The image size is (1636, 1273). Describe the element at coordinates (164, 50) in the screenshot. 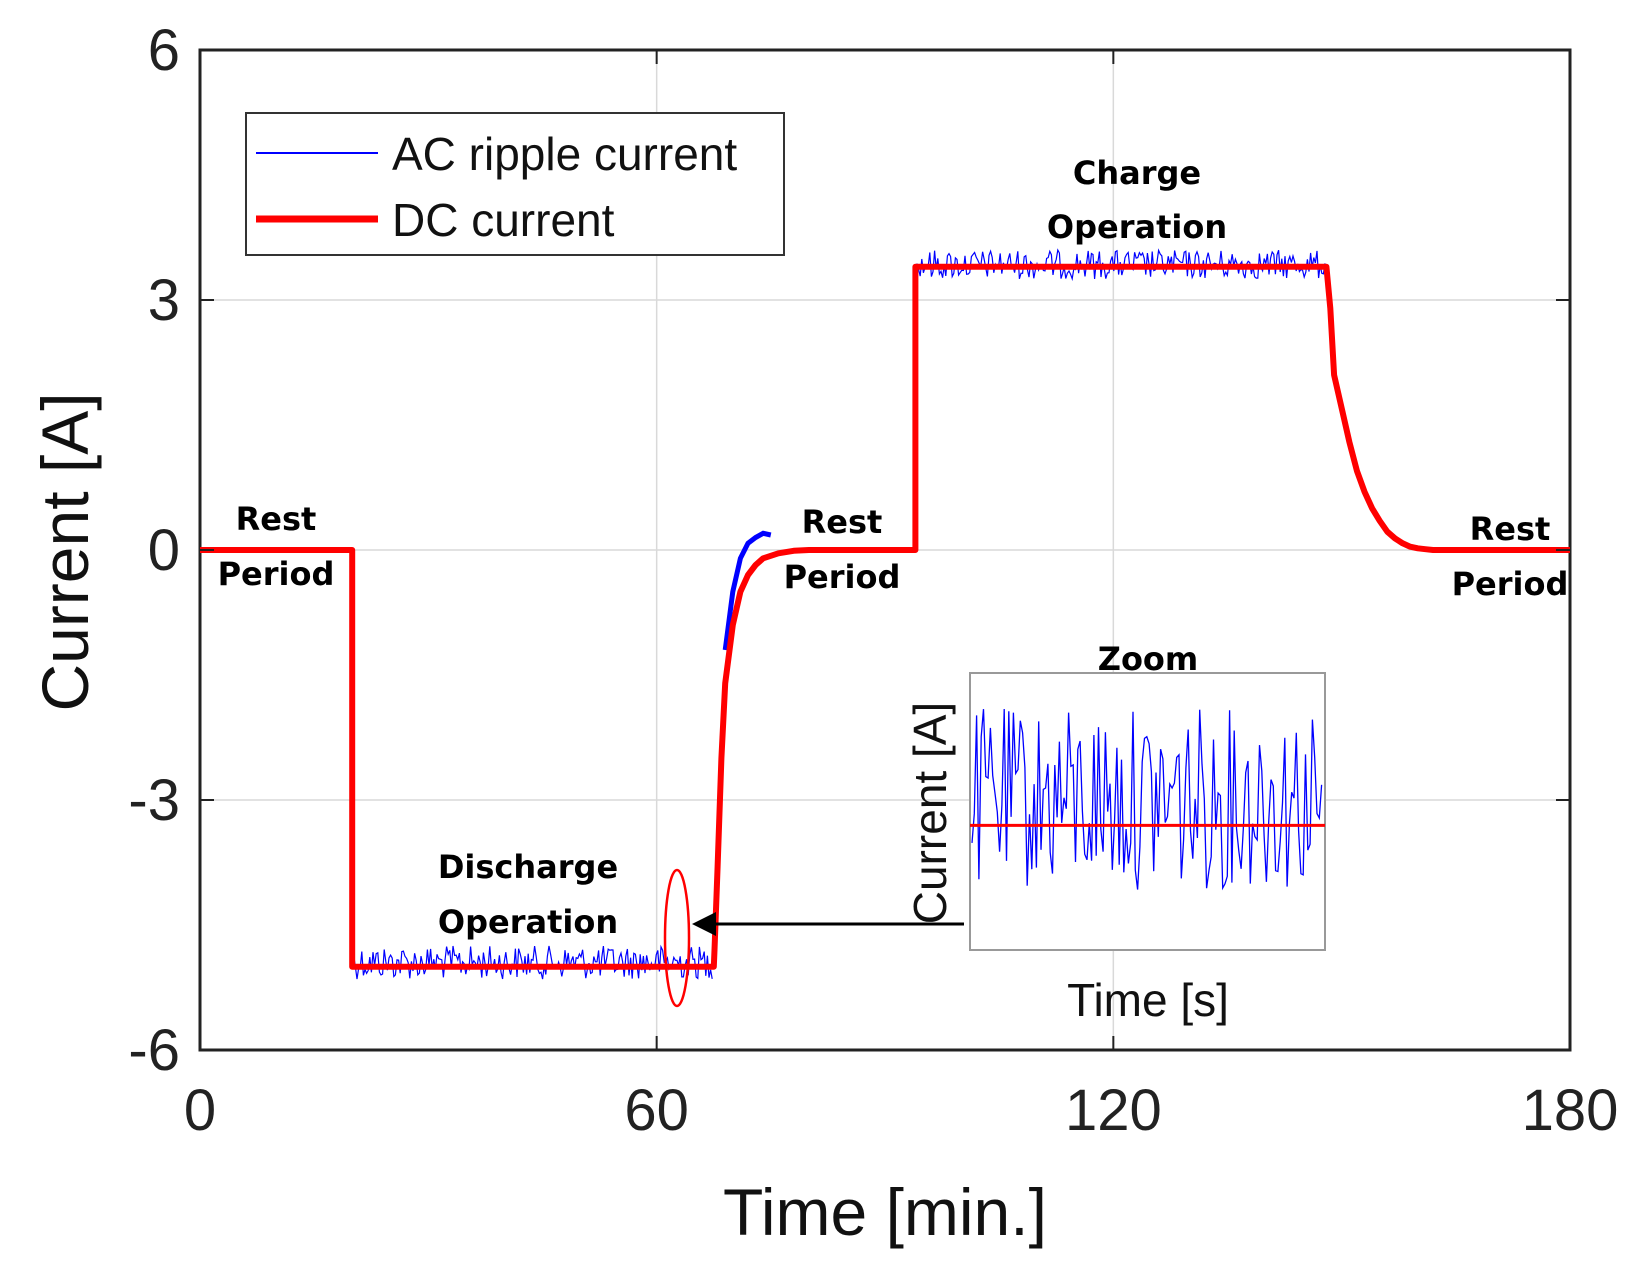

I see `y-tick-label: 6` at that location.